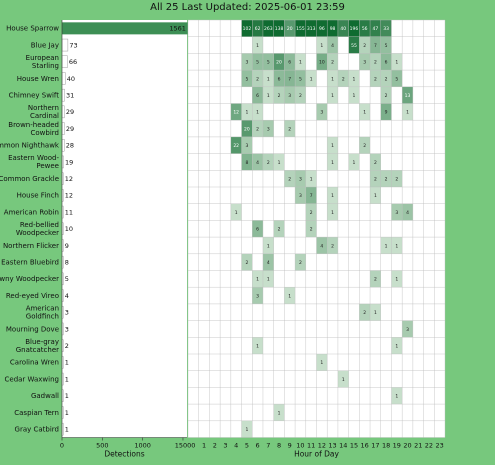 The height and width of the screenshot is (465, 495). What do you see at coordinates (33, 129) in the screenshot?
I see `species-label: Brown-headed Cowbird` at bounding box center [33, 129].